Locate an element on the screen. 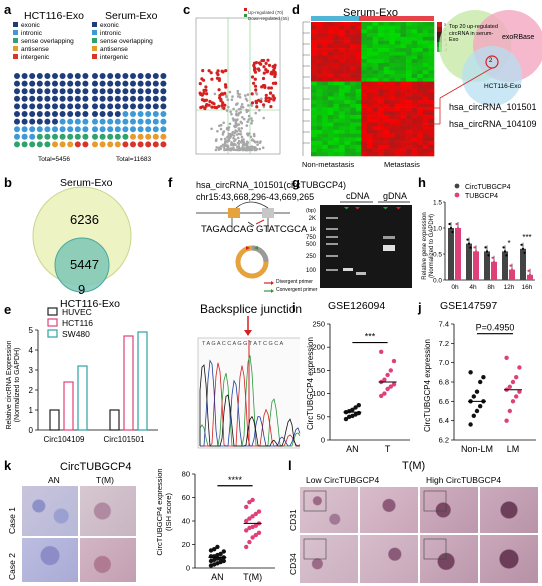  panel-f-title1: hsa_circRNA_101501(circTUBGCP4) is located at coordinates (271, 185).